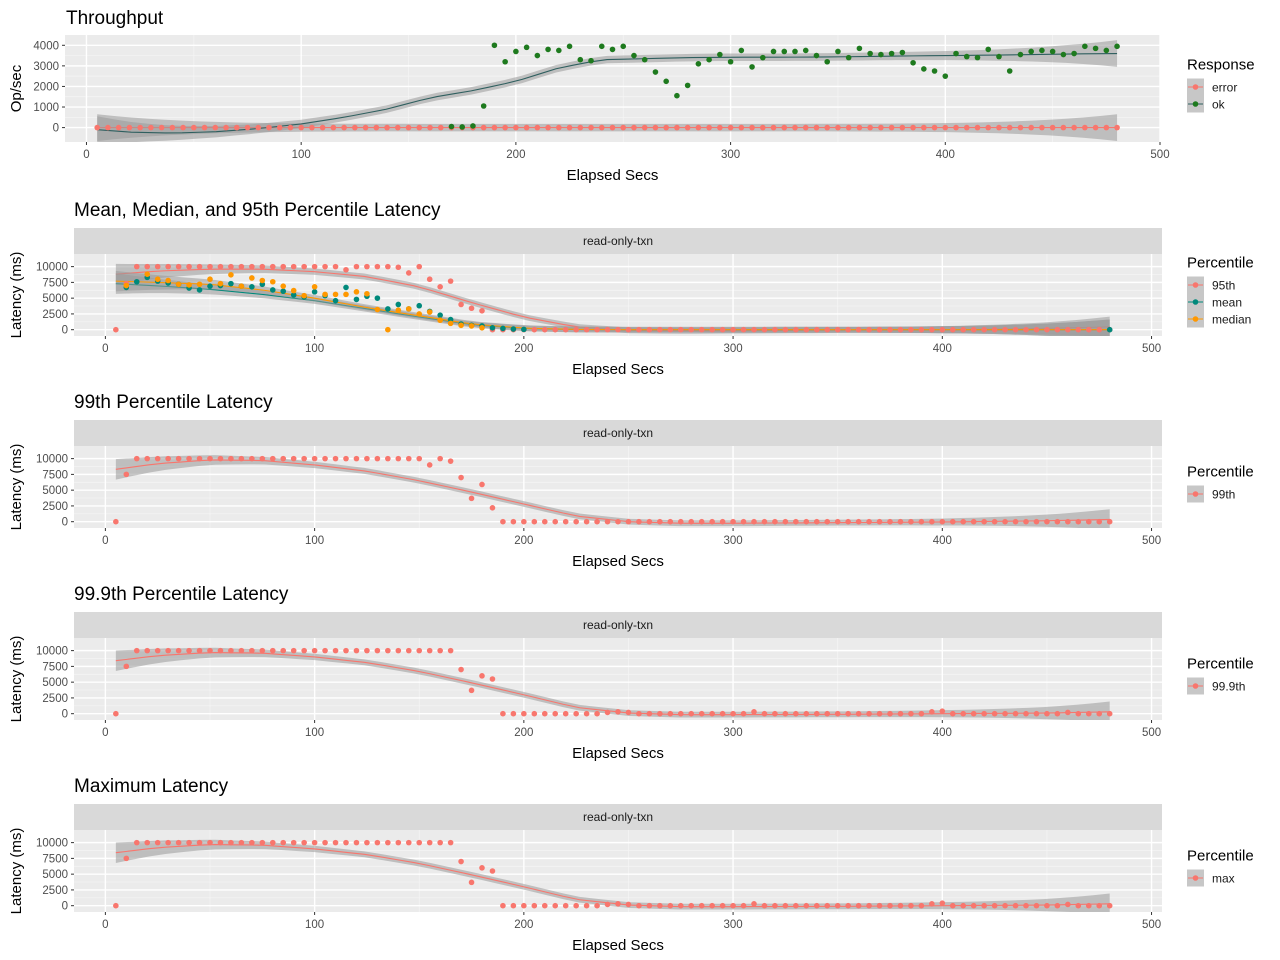  I want to click on legend-key-point, so click(1195, 494).